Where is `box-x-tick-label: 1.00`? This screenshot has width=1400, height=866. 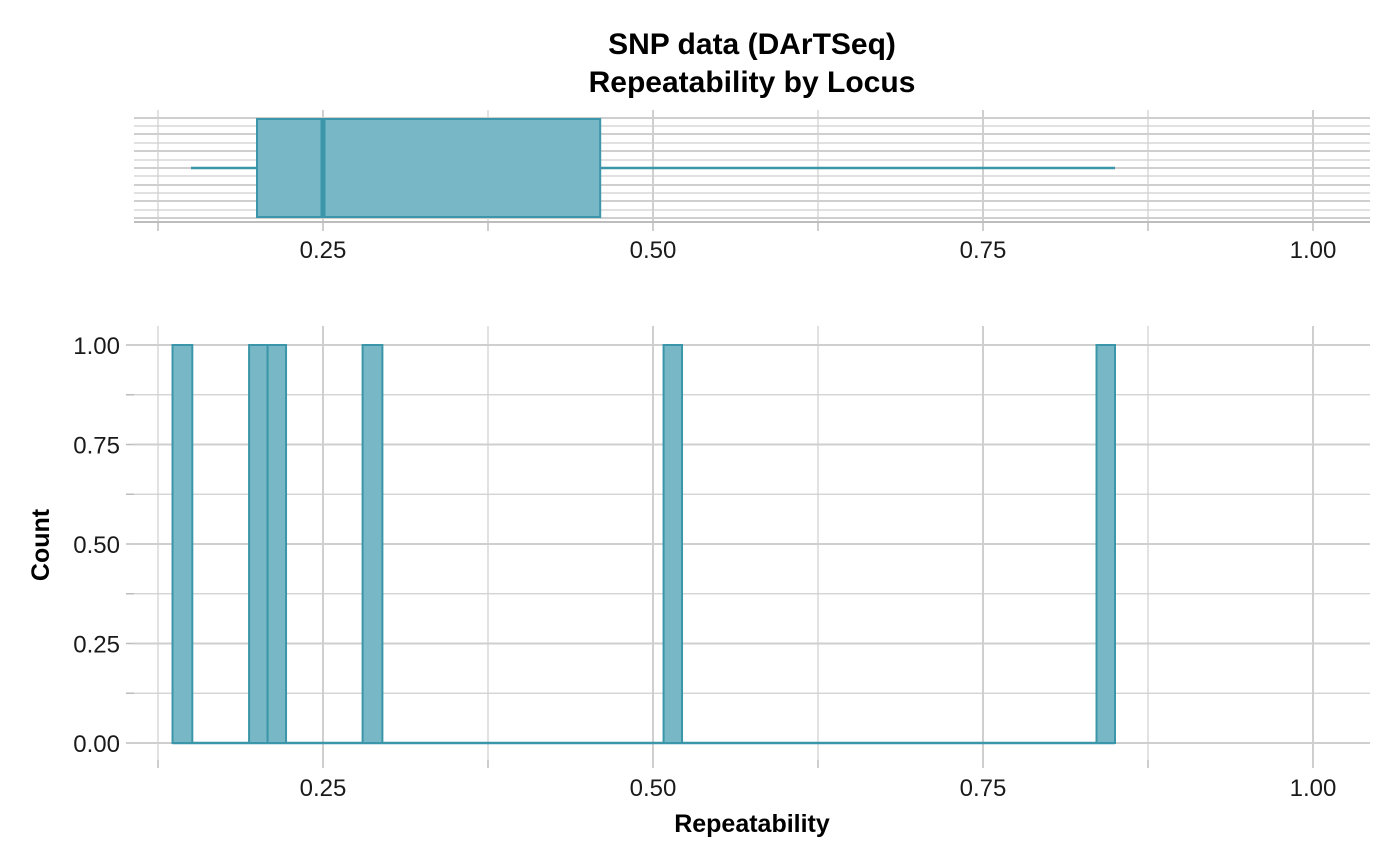
box-x-tick-label: 1.00 is located at coordinates (1313, 250).